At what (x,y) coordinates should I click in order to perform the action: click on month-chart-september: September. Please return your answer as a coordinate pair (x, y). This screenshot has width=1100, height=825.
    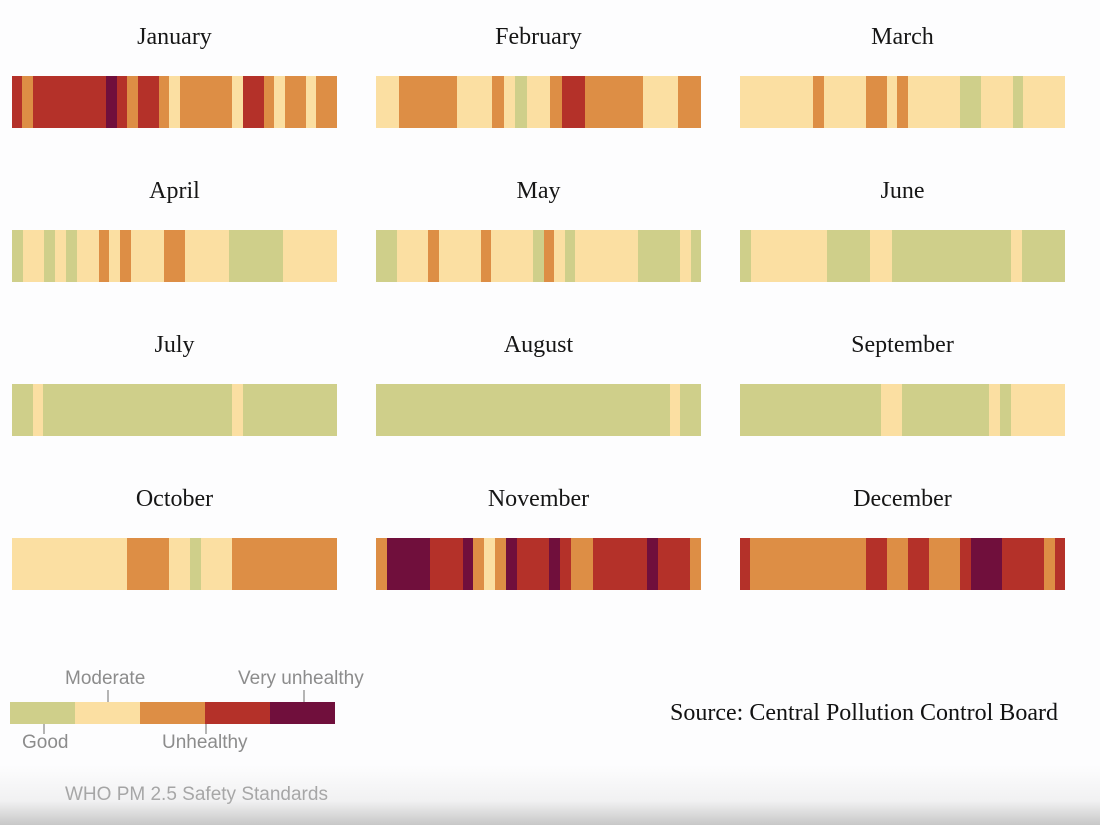
    Looking at the image, I should click on (902, 384).